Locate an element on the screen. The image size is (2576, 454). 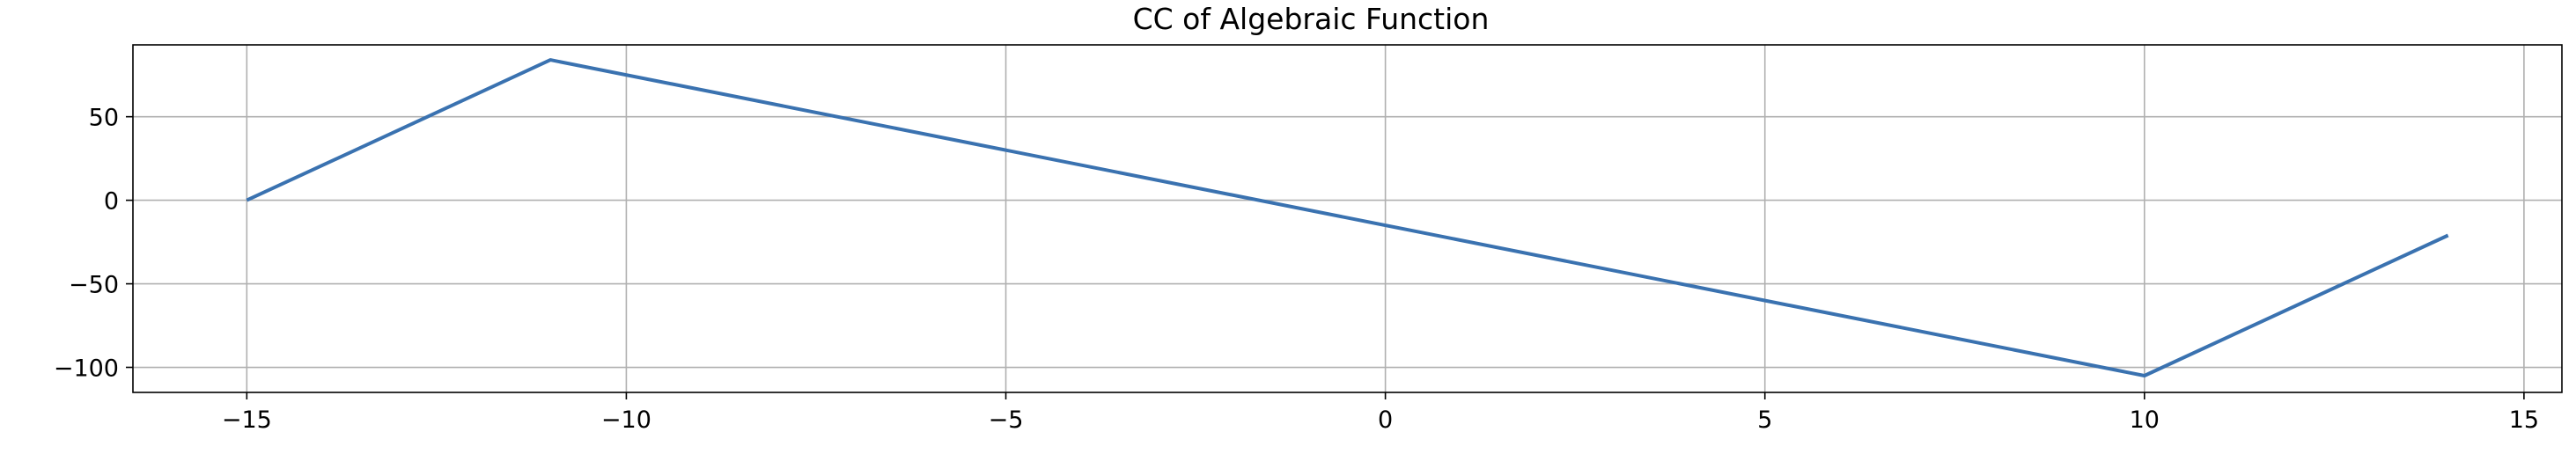
y-tick-label: −50 is located at coordinates (94, 285).